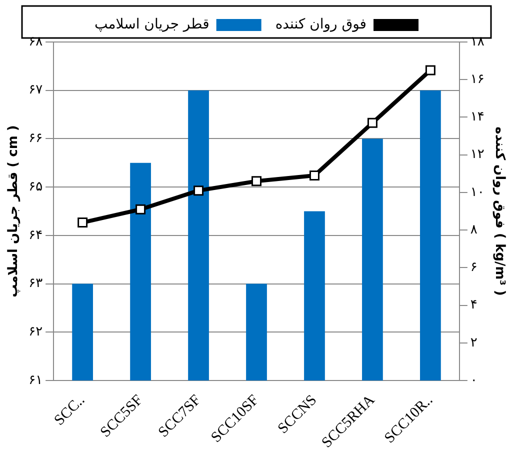  I want to click on y-tick-label: ۶۴, so click(35, 235).